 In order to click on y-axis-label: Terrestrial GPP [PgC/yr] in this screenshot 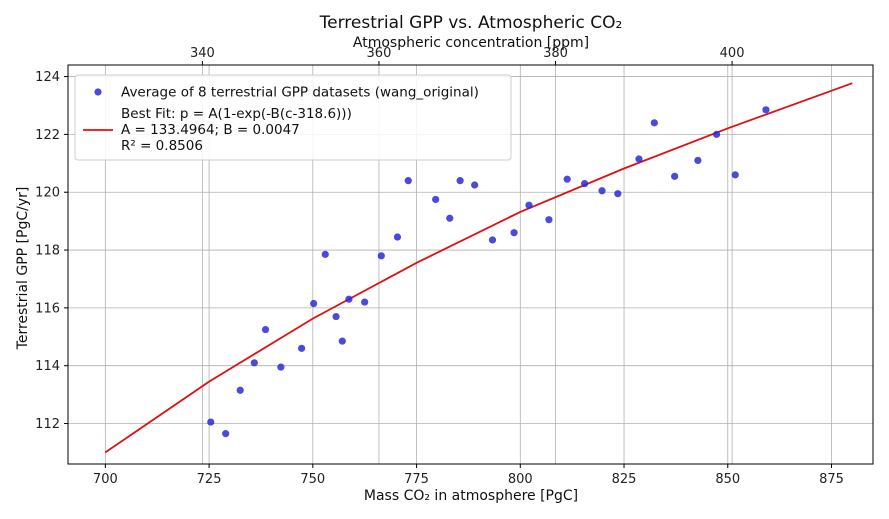, I will do `click(23, 269)`.